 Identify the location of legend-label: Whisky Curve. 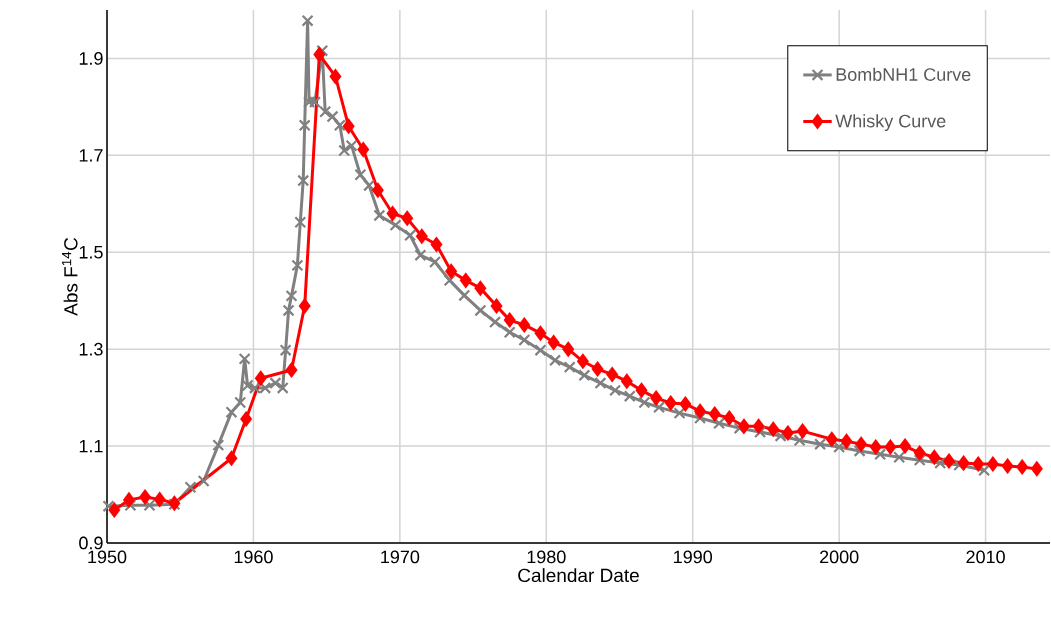
(890, 122).